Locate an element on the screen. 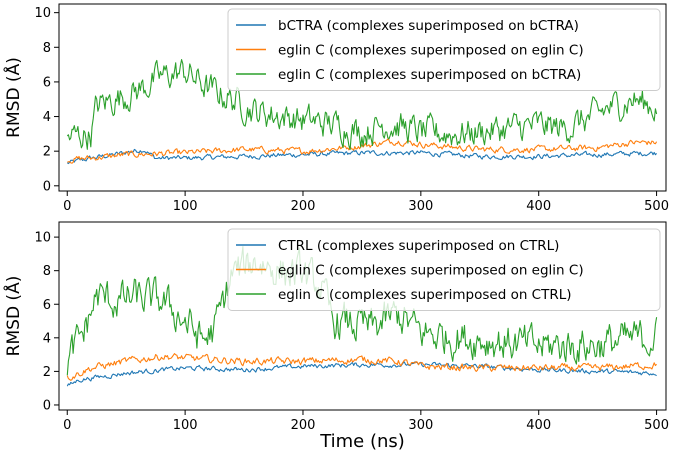 This screenshot has width=673, height=459. legend-entry: CTRL (complexes superimposed on CTRL) is located at coordinates (418, 246).